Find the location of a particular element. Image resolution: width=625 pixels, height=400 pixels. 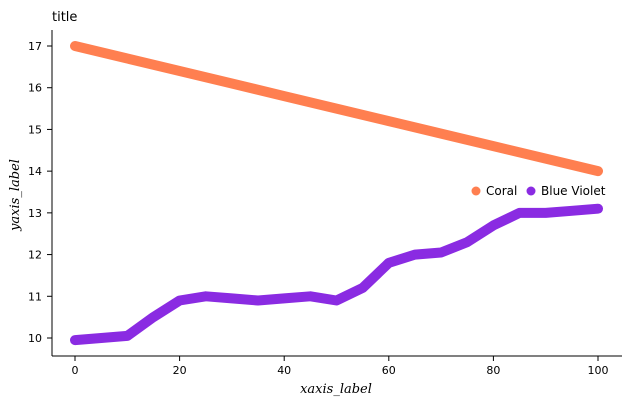

x-ticks: 0 20 40 60 80 100 is located at coordinates (340, 366).